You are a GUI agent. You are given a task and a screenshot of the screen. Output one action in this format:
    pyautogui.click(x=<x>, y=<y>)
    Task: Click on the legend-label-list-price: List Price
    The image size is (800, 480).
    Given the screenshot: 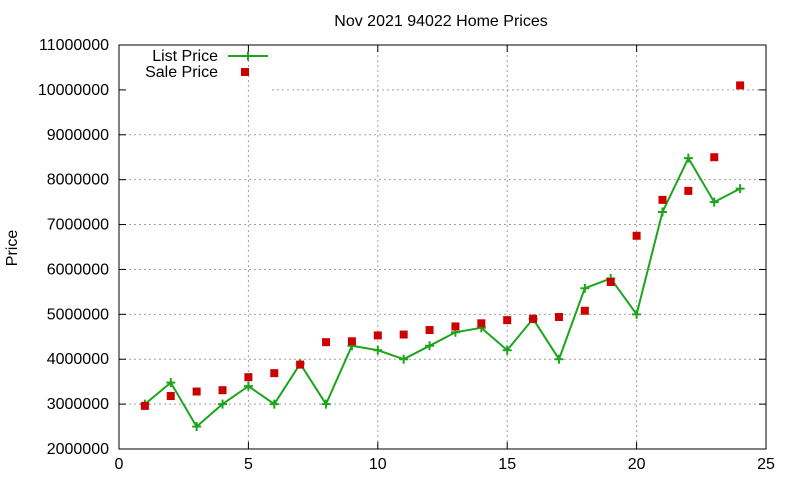 What is the action you would take?
    pyautogui.click(x=185, y=56)
    